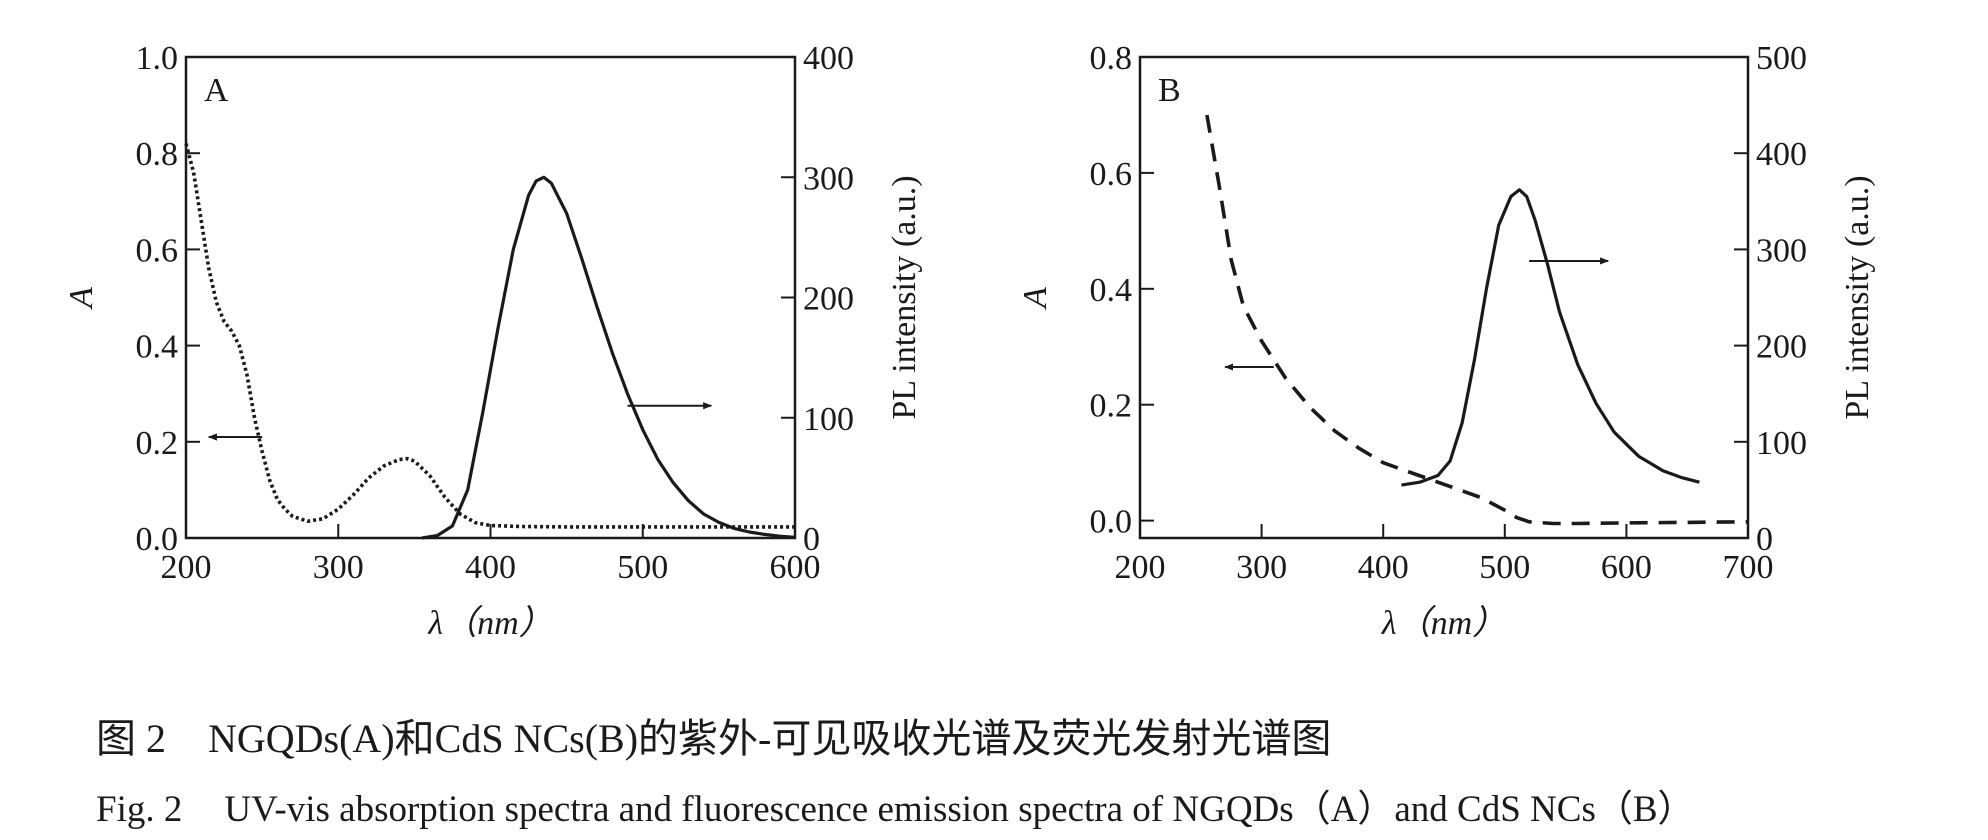 The height and width of the screenshot is (840, 1988). Describe the element at coordinates (157, 539) in the screenshot. I see `panel-a-ytick-left-label: 0.0` at that location.